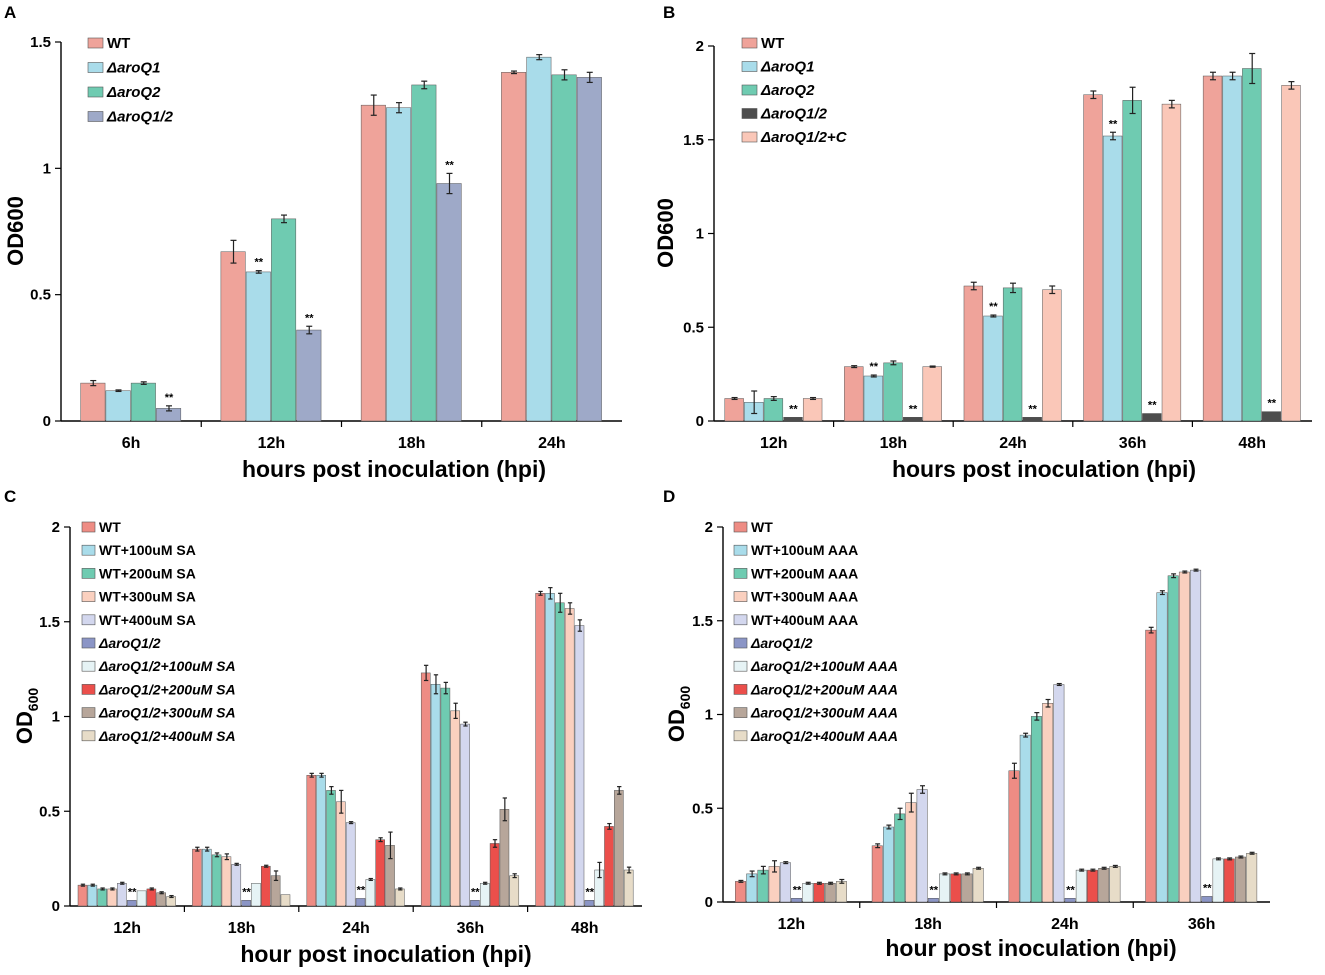 The height and width of the screenshot is (975, 1325). I want to click on panel-b-y-tick-label: 0, so click(700, 421).